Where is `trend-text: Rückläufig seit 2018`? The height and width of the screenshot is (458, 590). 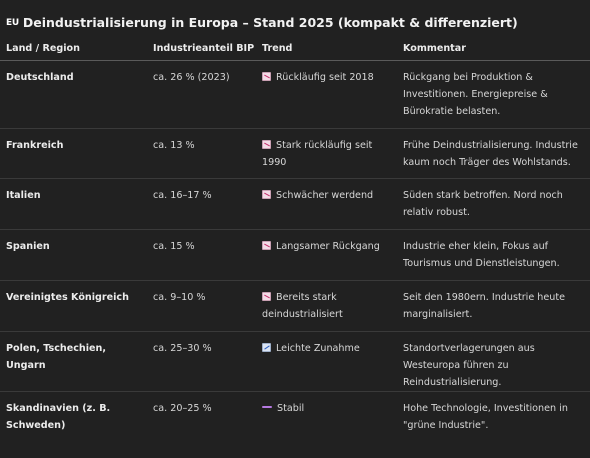 trend-text: Rückläufig seit 2018 is located at coordinates (325, 77).